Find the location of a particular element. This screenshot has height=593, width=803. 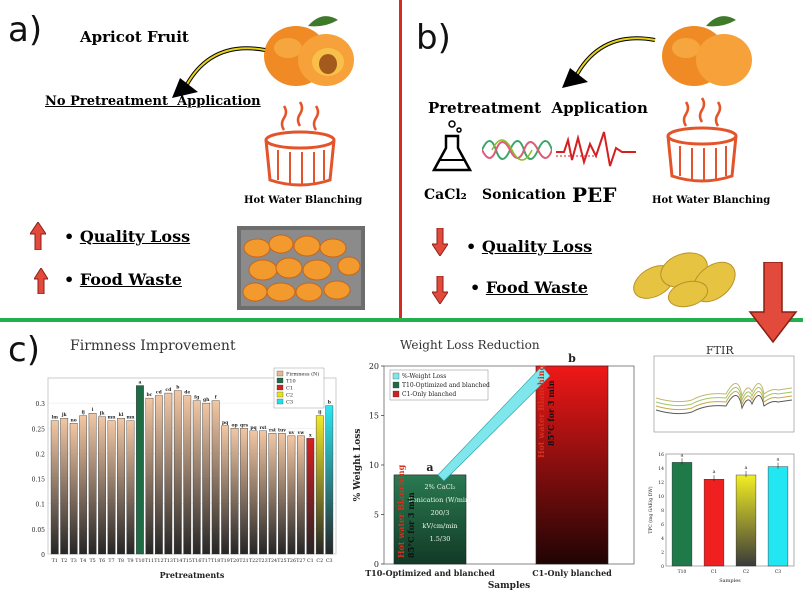

bar-t18 is located at coordinates (215, 477).